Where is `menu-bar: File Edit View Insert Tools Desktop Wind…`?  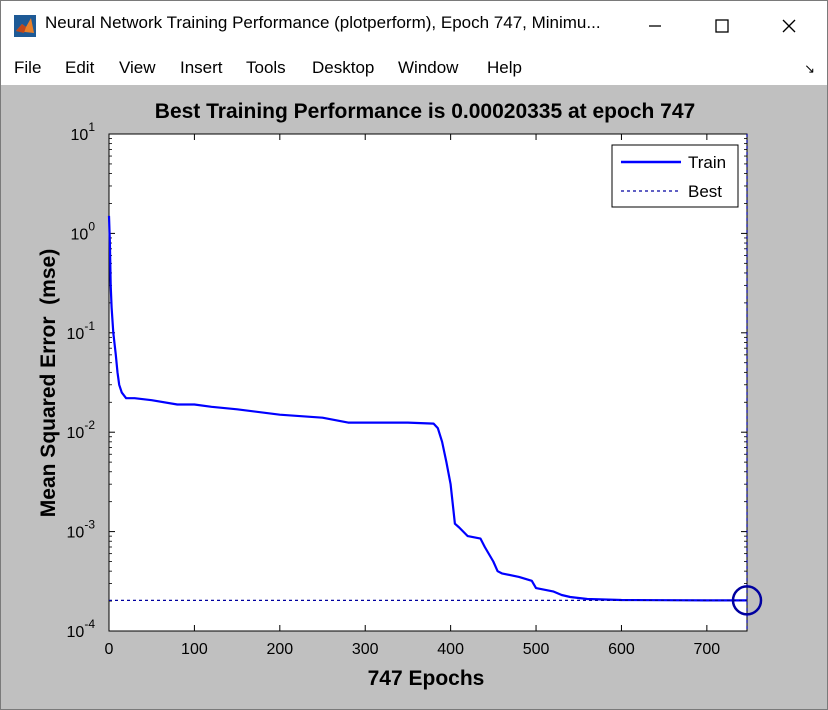 menu-bar: File Edit View Insert Tools Desktop Wind… is located at coordinates (414, 68).